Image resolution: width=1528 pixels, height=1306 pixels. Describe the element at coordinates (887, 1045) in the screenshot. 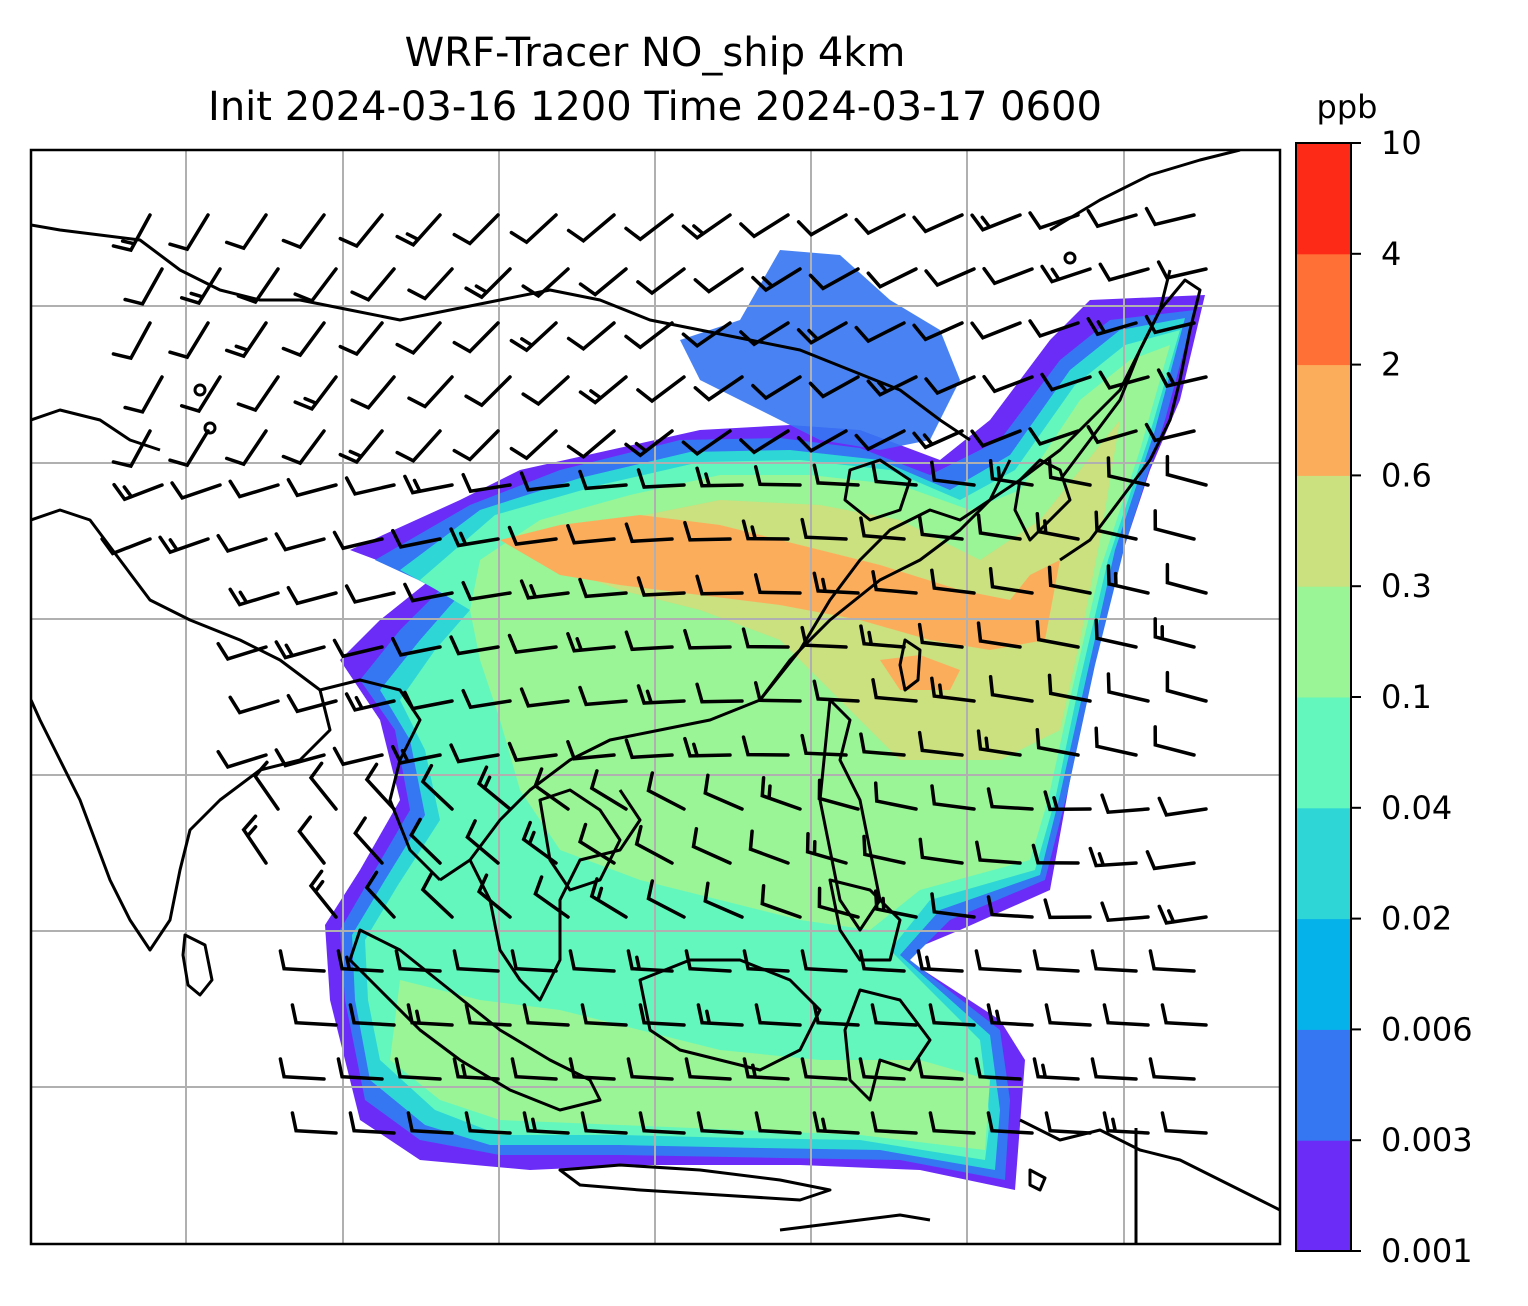

I see `coastline-sulawesi` at that location.